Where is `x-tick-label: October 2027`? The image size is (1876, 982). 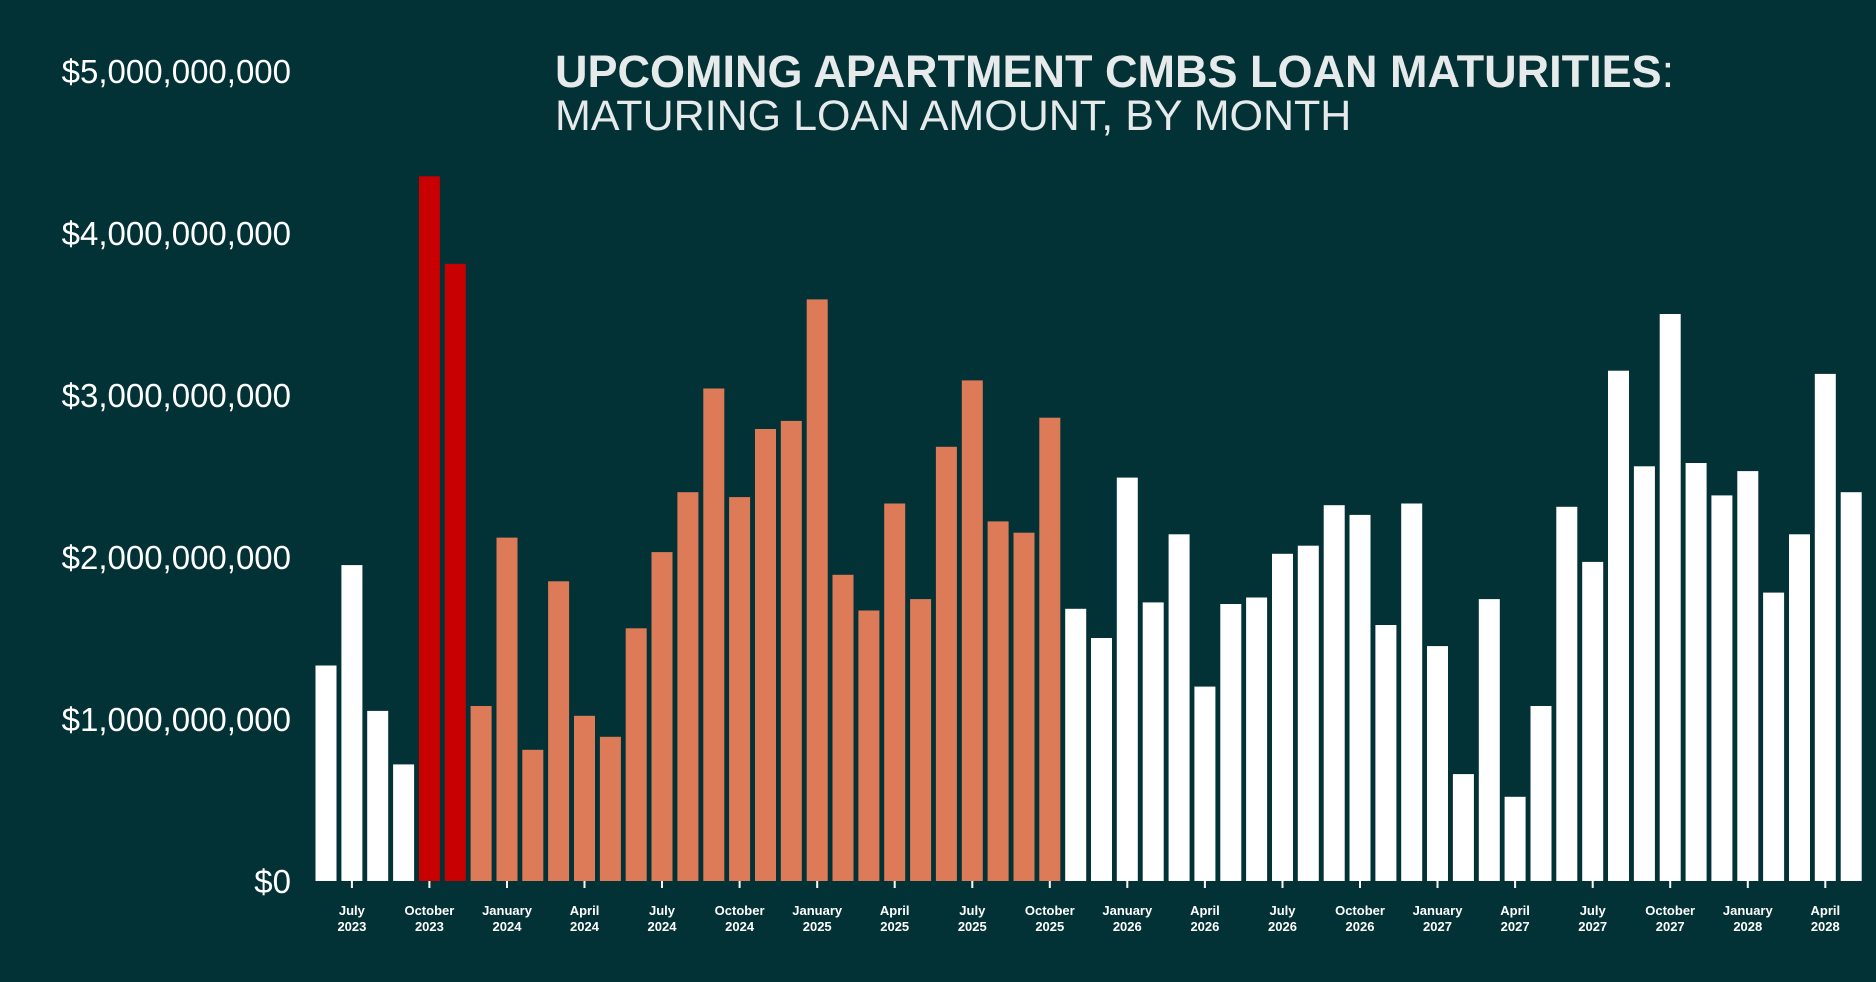 x-tick-label: October 2027 is located at coordinates (1670, 918).